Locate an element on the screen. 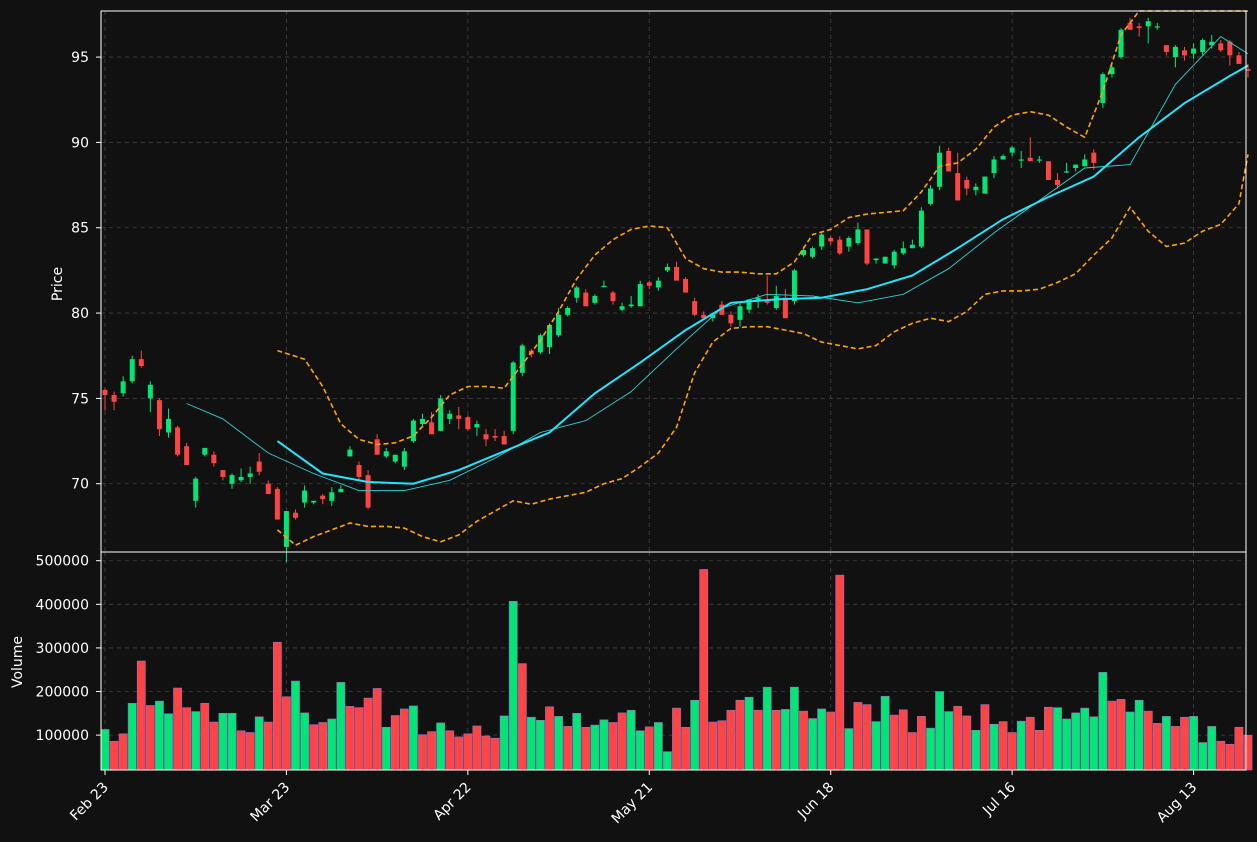  price-tick-label: 90 is located at coordinates (80, 143).